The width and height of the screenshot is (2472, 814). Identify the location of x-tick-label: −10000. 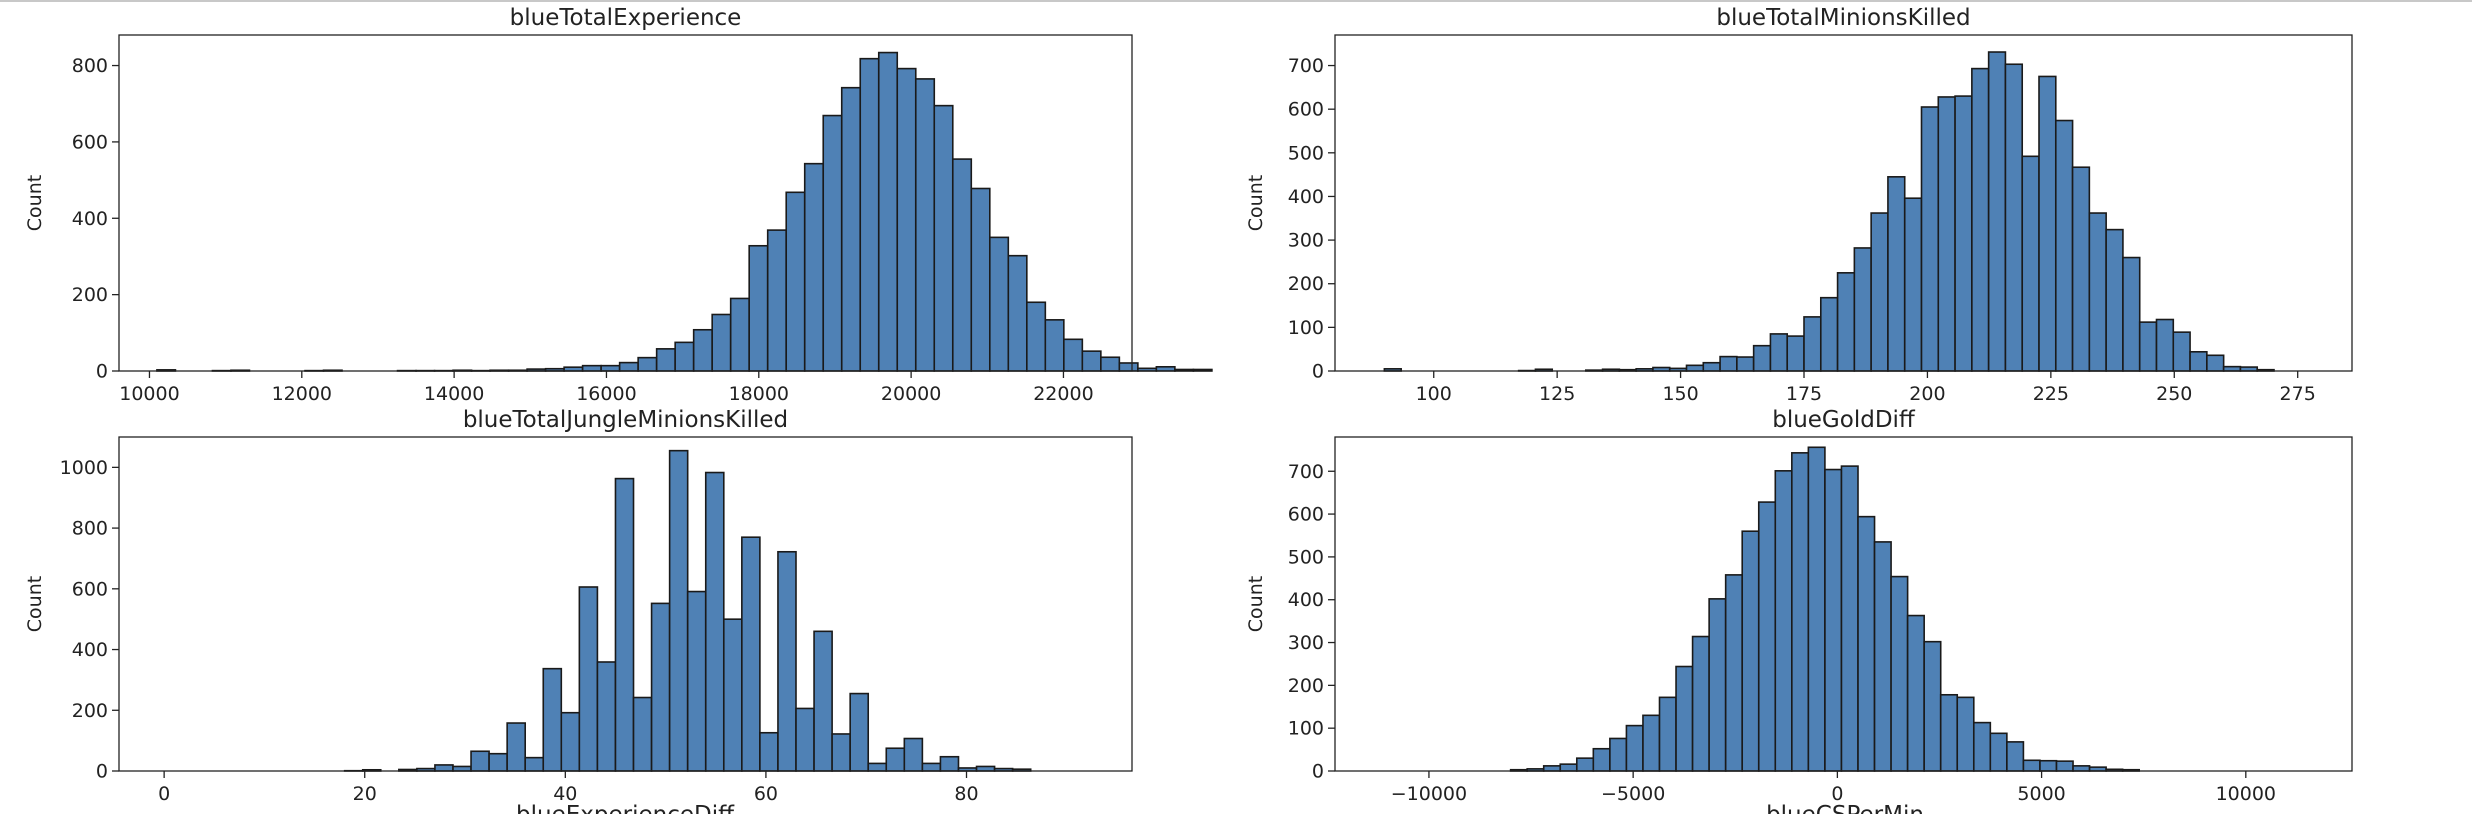
(1429, 794).